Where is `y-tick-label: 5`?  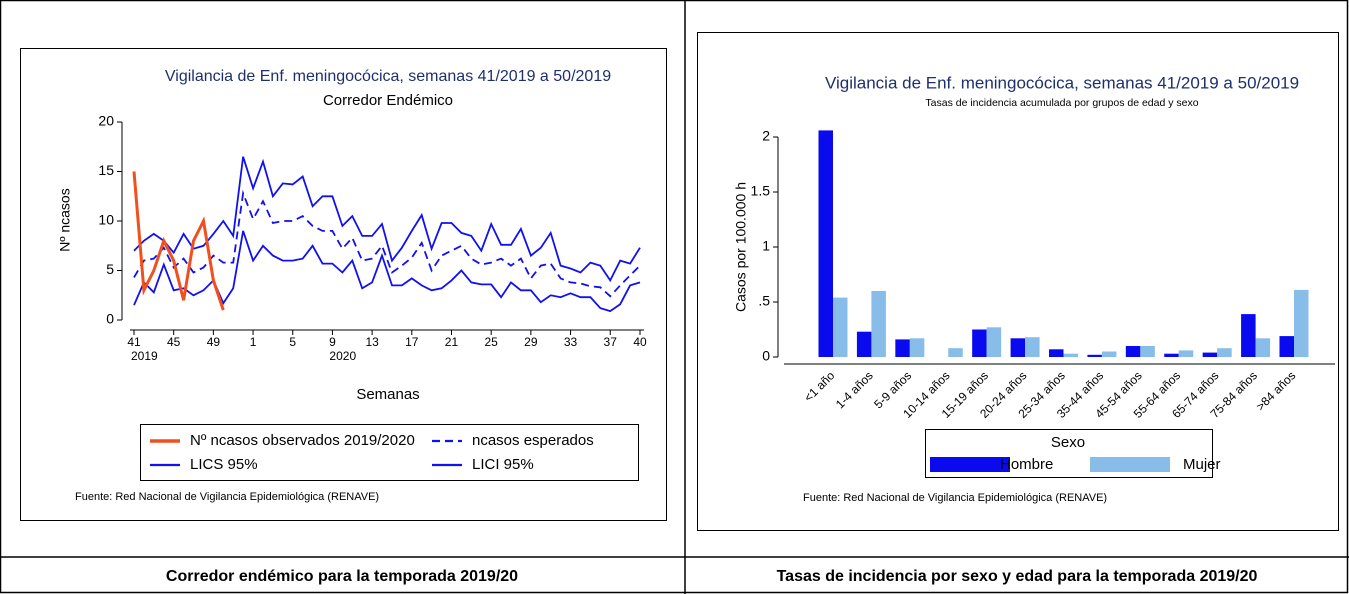
y-tick-label: 5 is located at coordinates (110, 269).